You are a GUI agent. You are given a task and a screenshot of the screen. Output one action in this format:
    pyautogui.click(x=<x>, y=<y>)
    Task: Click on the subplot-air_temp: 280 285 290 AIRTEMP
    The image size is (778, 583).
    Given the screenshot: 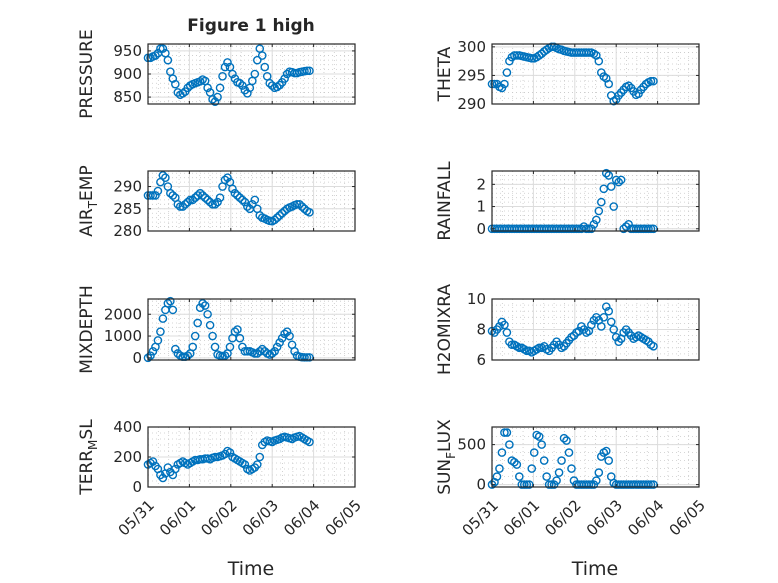 What is the action you would take?
    pyautogui.click(x=216, y=202)
    